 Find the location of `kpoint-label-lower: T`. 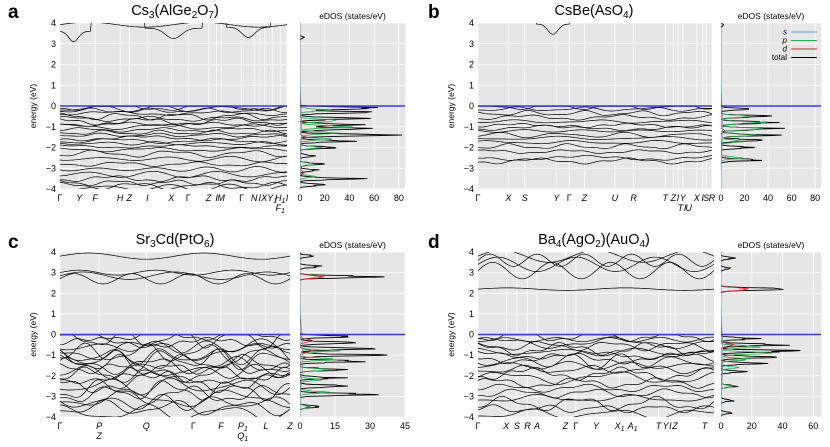

kpoint-label-lower: T is located at coordinates (681, 208).